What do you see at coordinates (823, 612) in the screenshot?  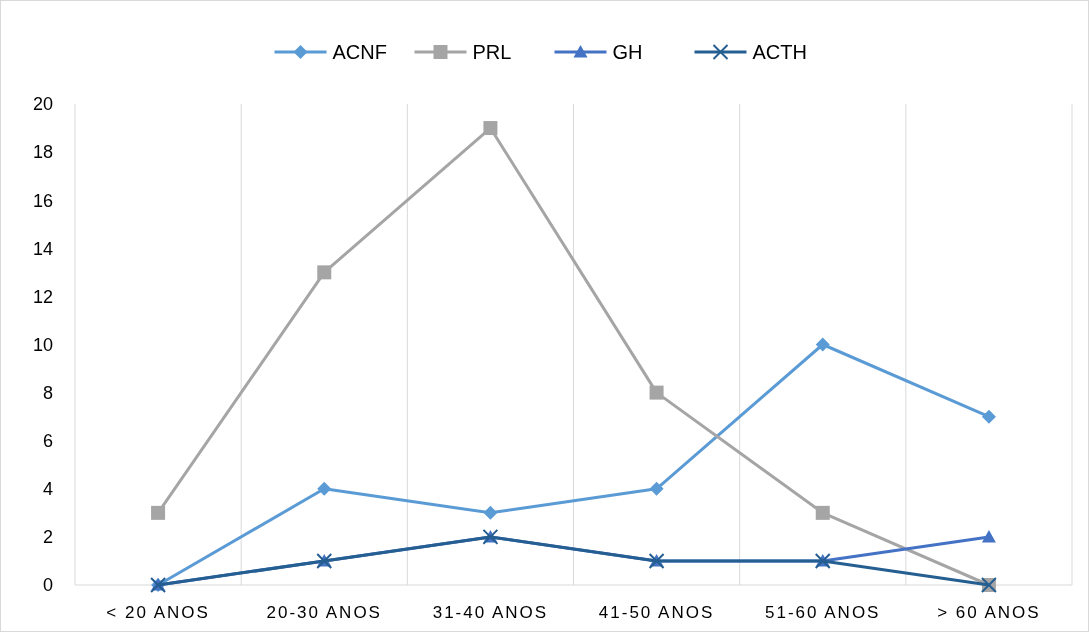 I see `x-tick-label: 51-60 ANOS` at bounding box center [823, 612].